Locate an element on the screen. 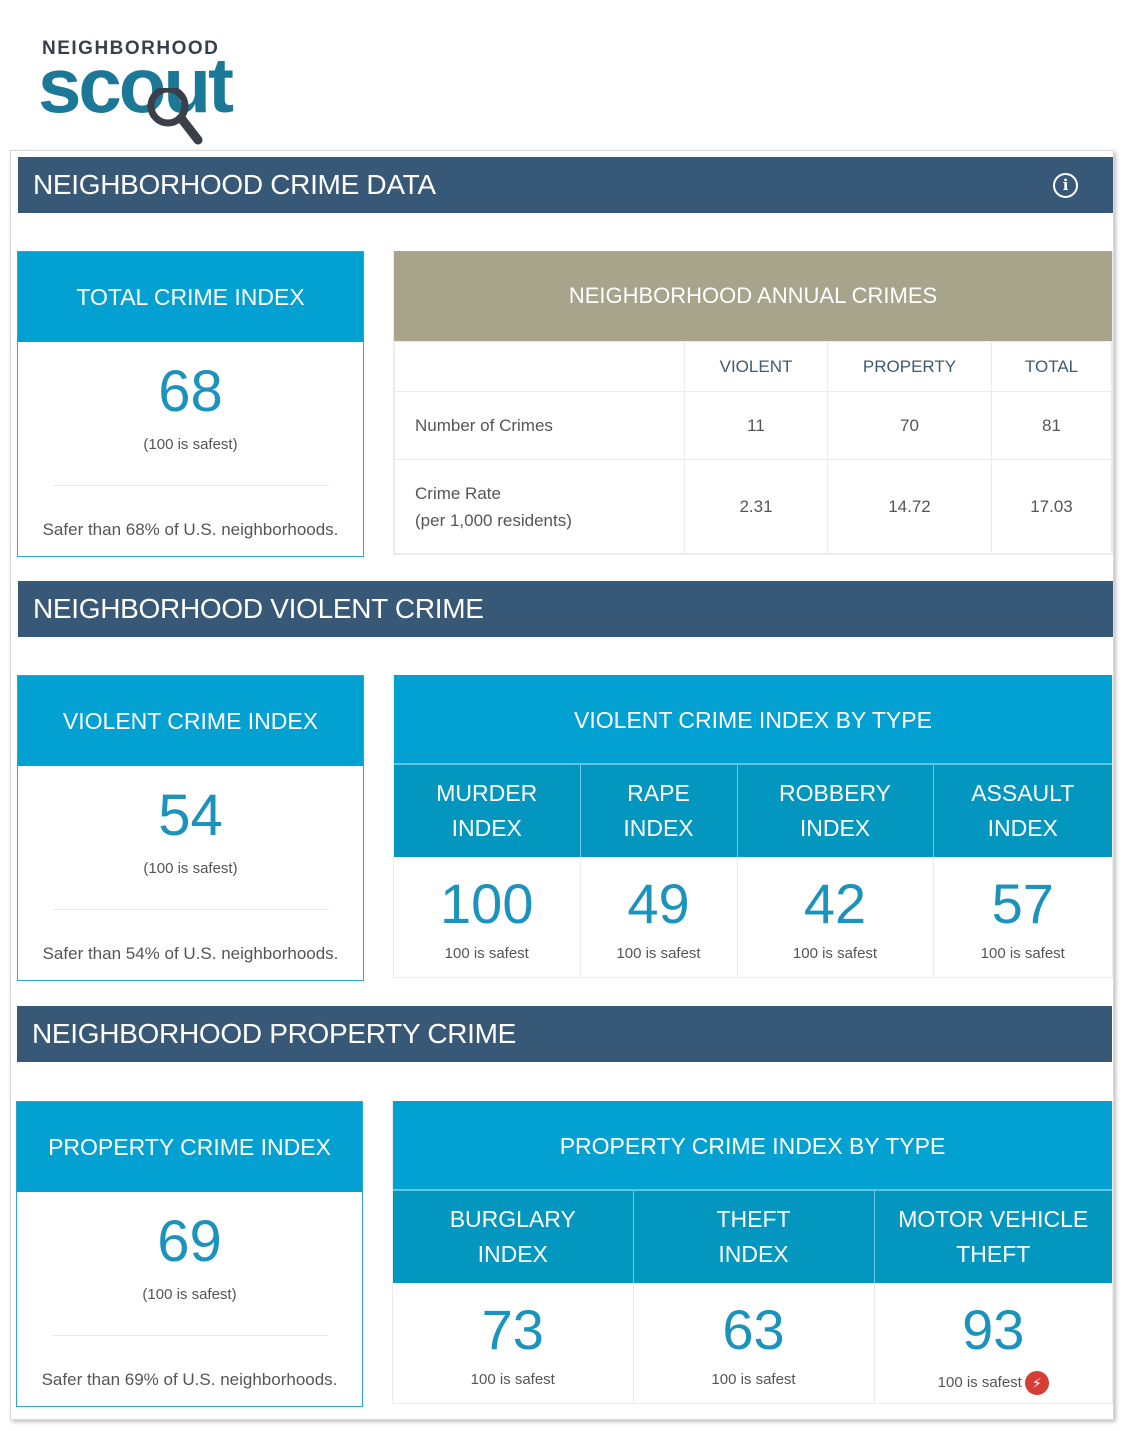 The width and height of the screenshot is (1127, 1431). neighborhoodscout-logo: NEIGHBORHOOD scout is located at coordinates (153, 93).